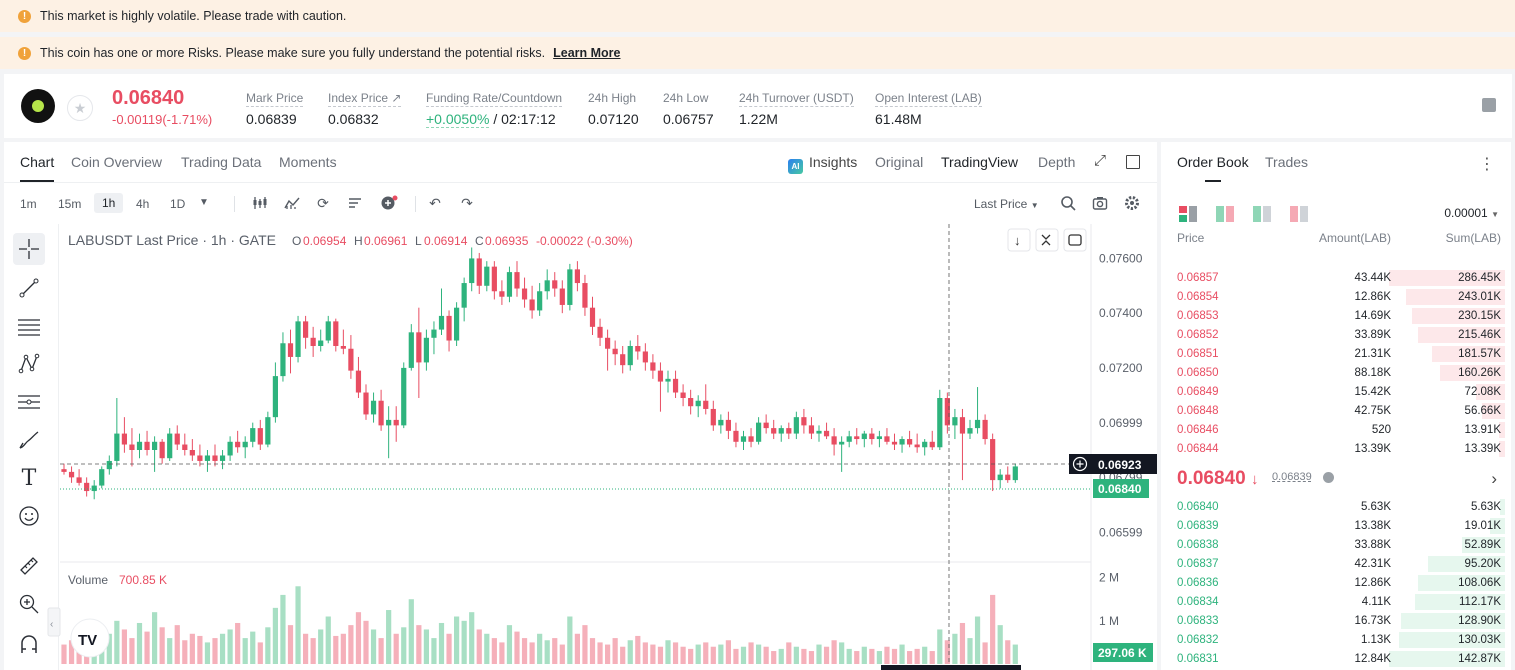 The width and height of the screenshot is (1515, 670). Describe the element at coordinates (1336, 297) in the screenshot. I see `ask-row: 0.06854 12.86K 243.01K` at that location.